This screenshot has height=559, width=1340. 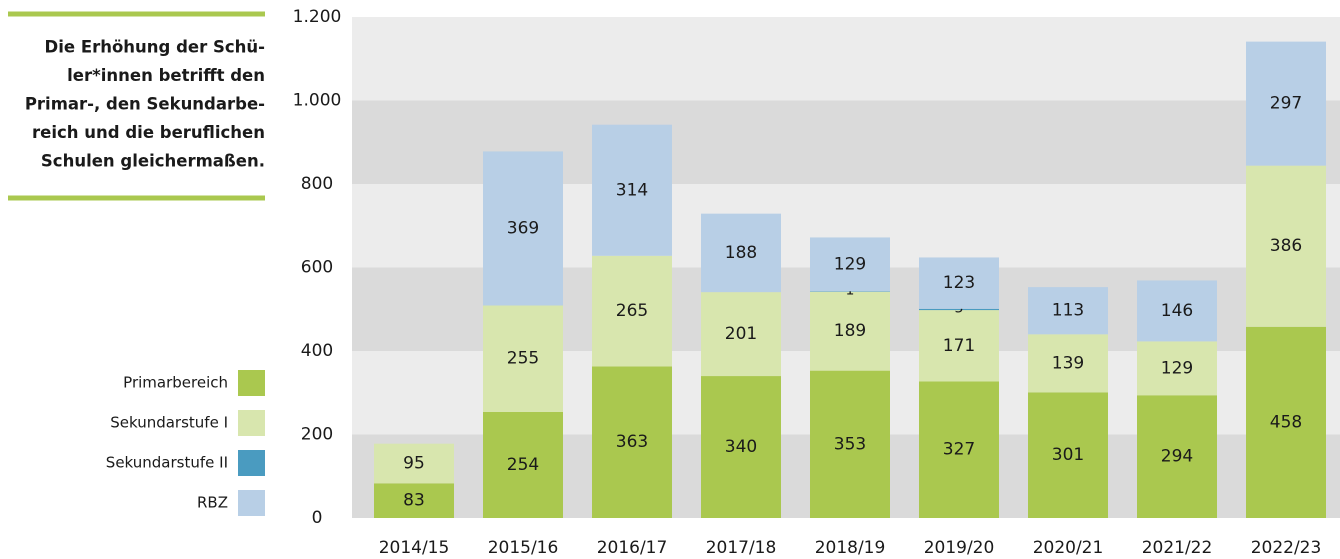 I want to click on data-label: 146, so click(x=1177, y=311).